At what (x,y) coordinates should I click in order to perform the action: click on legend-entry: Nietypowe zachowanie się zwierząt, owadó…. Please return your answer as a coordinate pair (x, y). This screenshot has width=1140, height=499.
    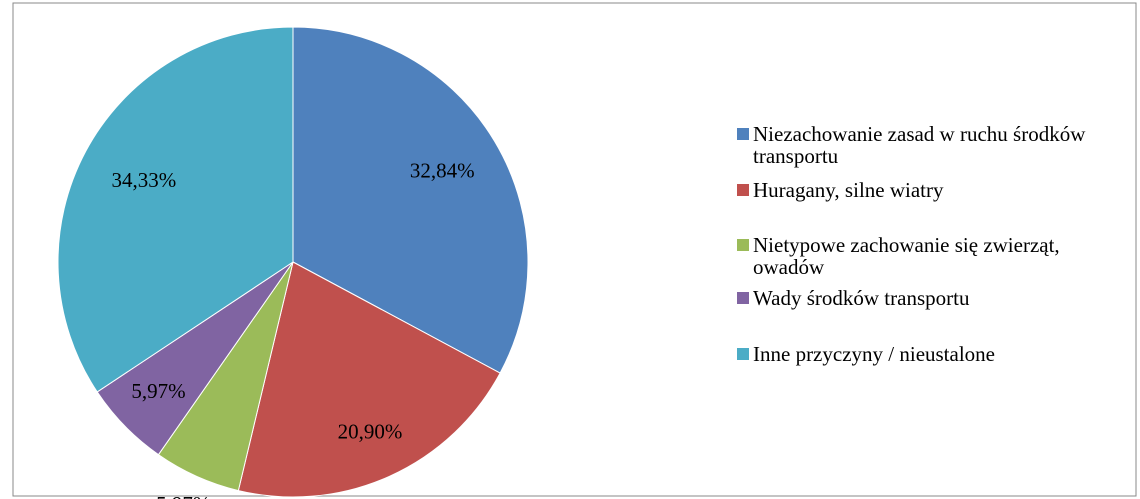
    Looking at the image, I should click on (912, 256).